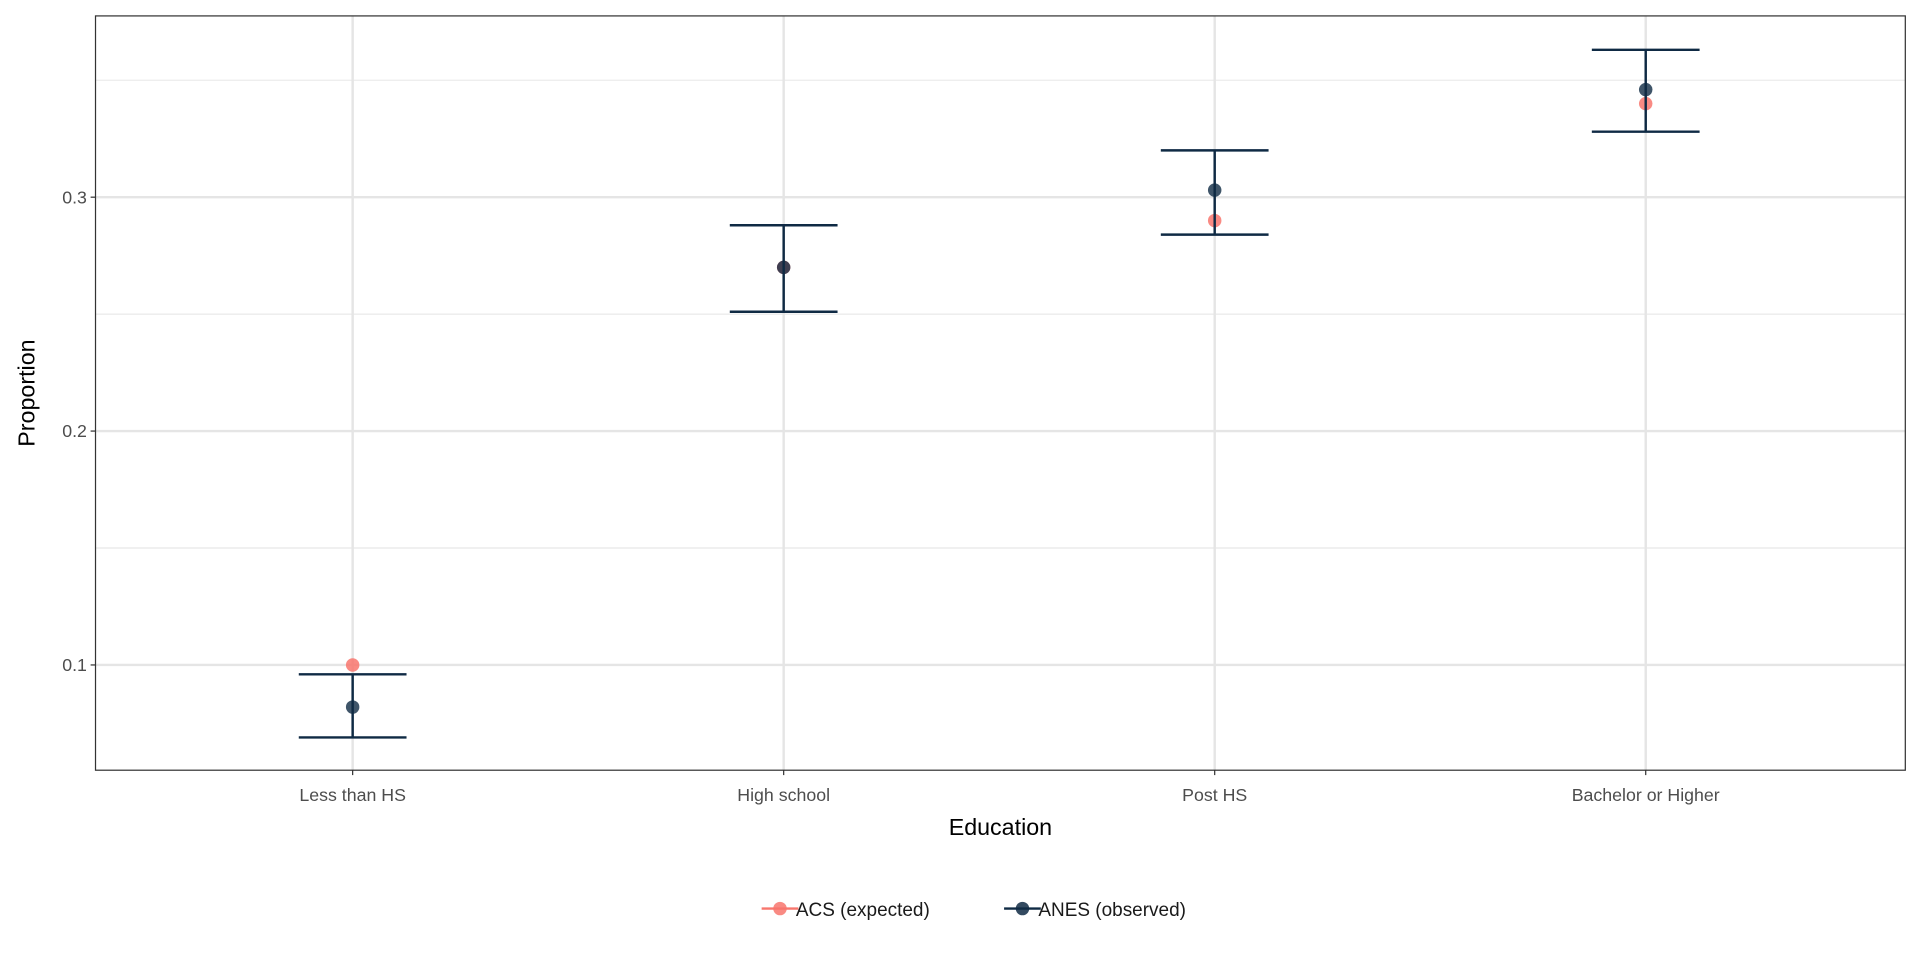  I want to click on y-axis-title: Proportion, so click(26, 392).